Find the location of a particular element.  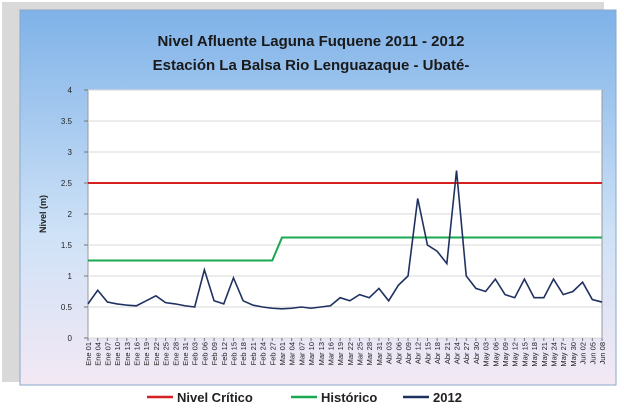

x-tick-label: Abr 09 is located at coordinates (408, 353).